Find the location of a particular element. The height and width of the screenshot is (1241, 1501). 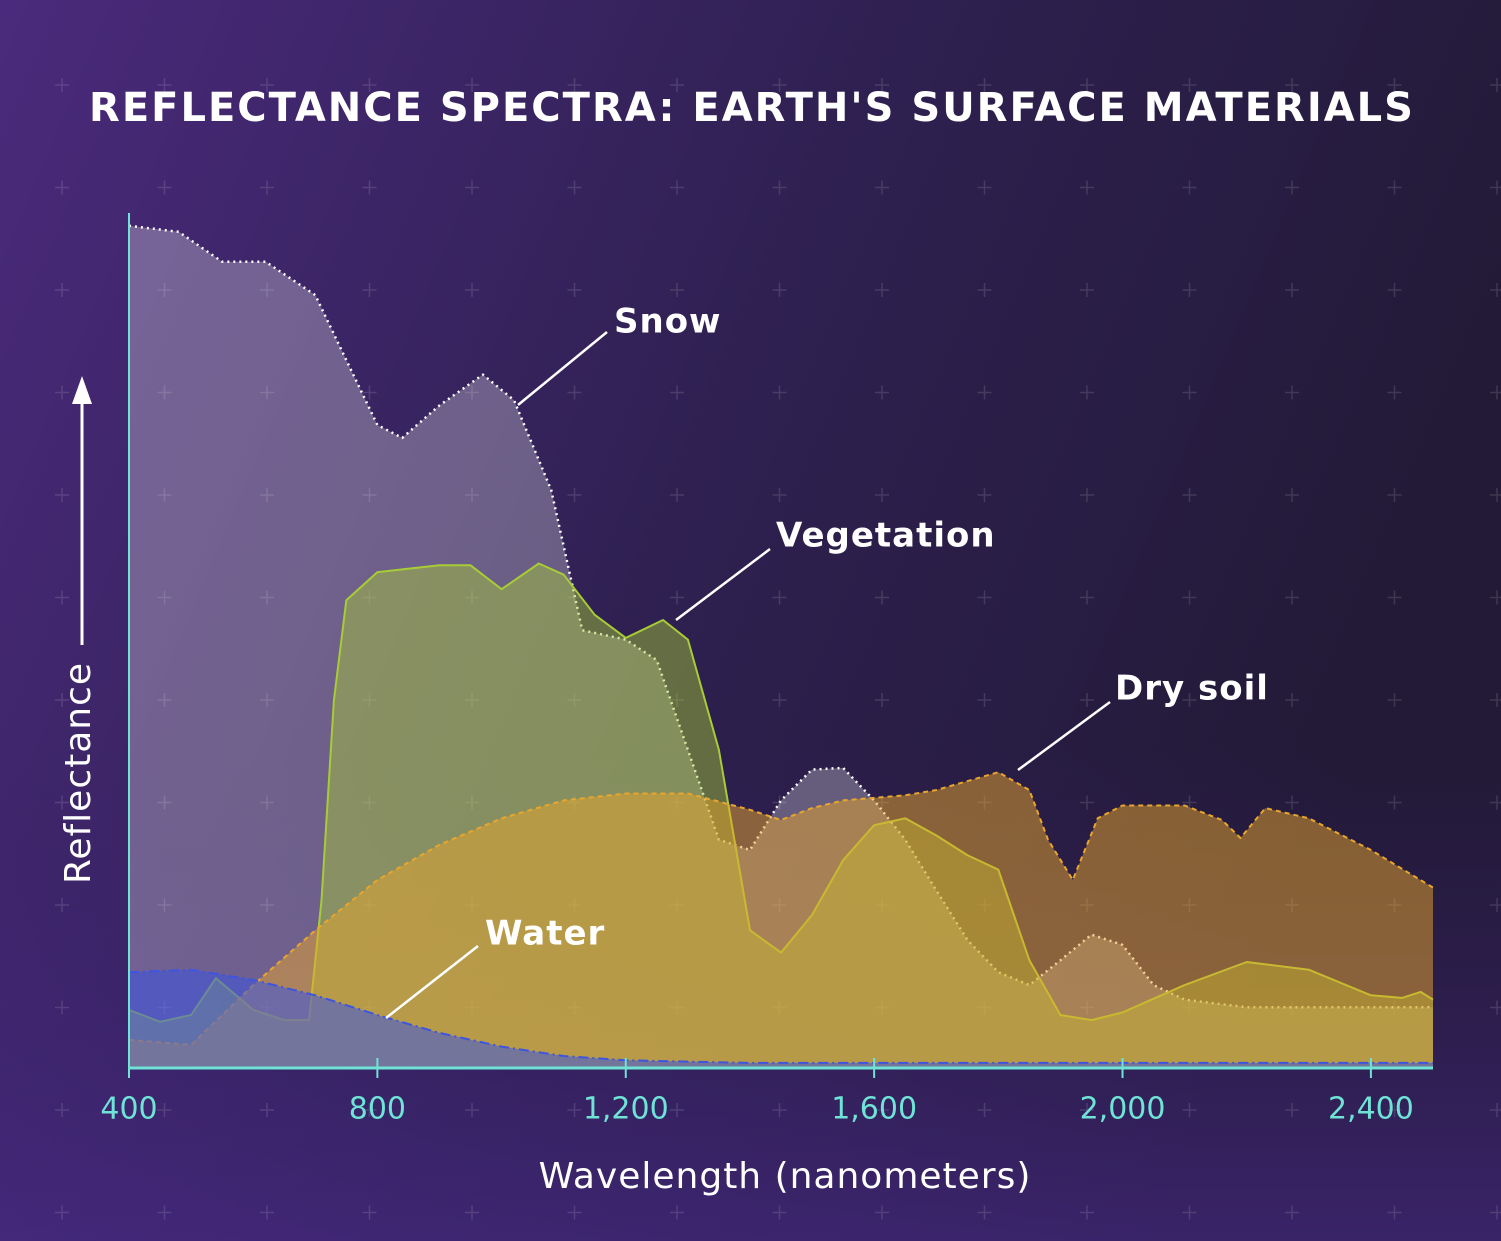

y-axis-label: Reflectance is located at coordinates (78, 773).